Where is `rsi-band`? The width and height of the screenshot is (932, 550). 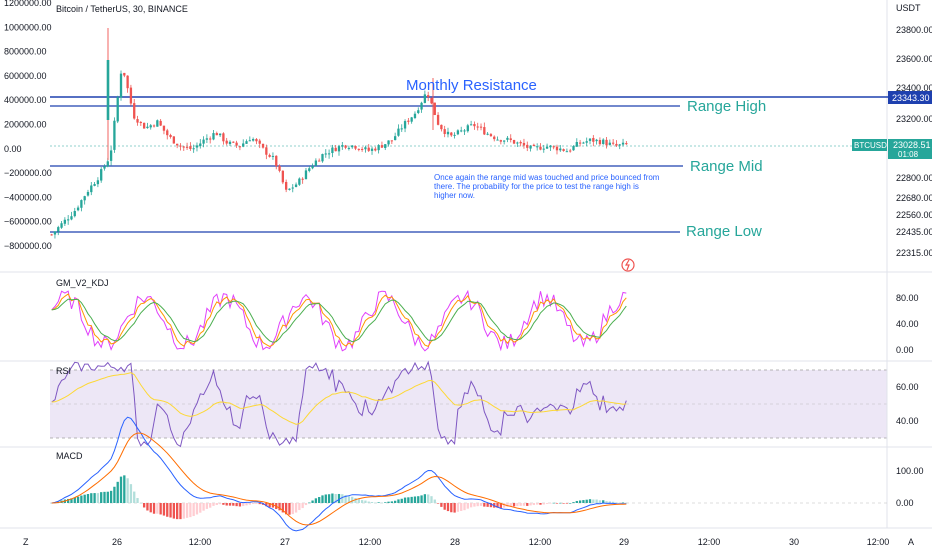 rsi-band is located at coordinates (468, 404).